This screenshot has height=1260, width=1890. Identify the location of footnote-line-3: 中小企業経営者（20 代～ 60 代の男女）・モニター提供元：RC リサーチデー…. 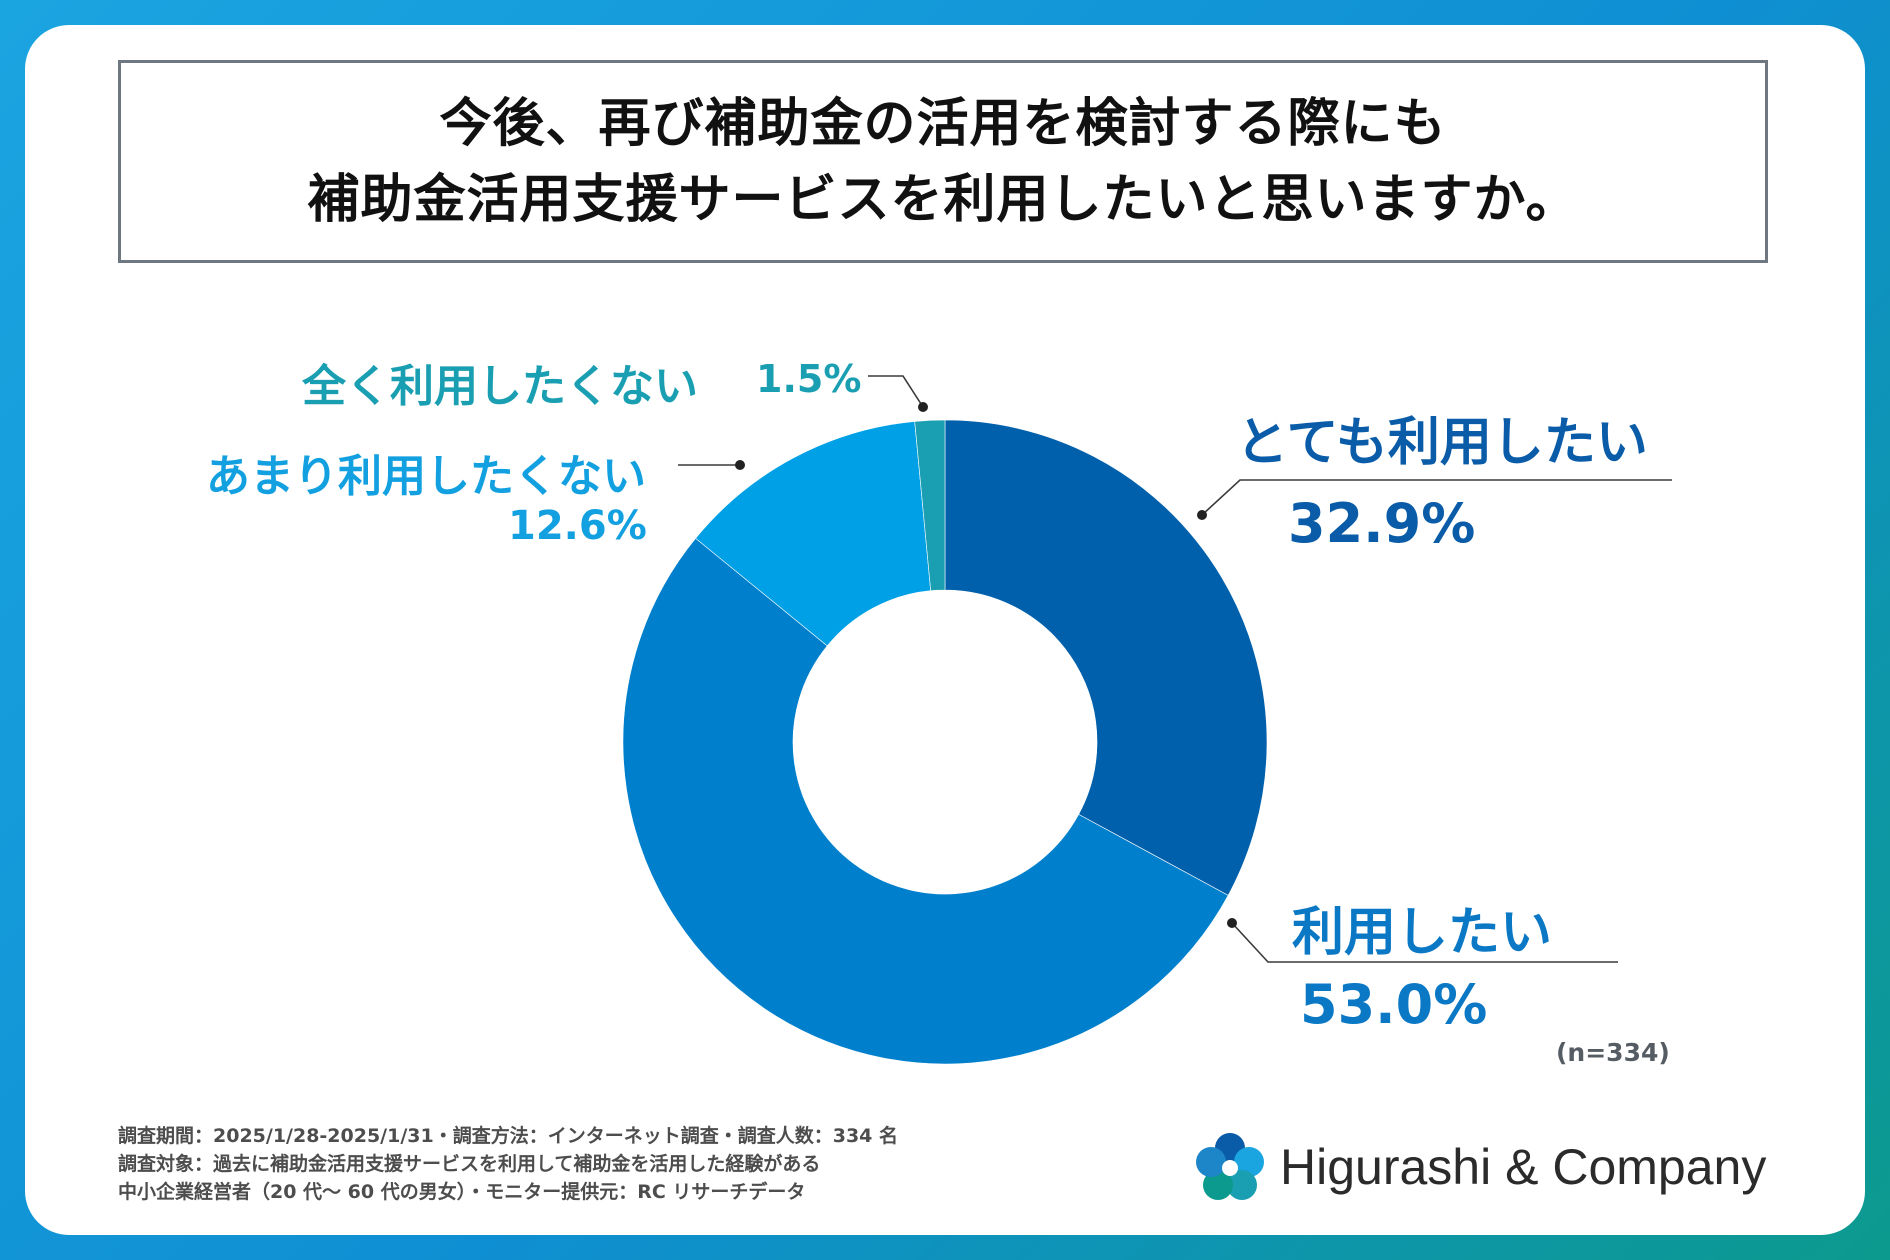
(462, 1192).